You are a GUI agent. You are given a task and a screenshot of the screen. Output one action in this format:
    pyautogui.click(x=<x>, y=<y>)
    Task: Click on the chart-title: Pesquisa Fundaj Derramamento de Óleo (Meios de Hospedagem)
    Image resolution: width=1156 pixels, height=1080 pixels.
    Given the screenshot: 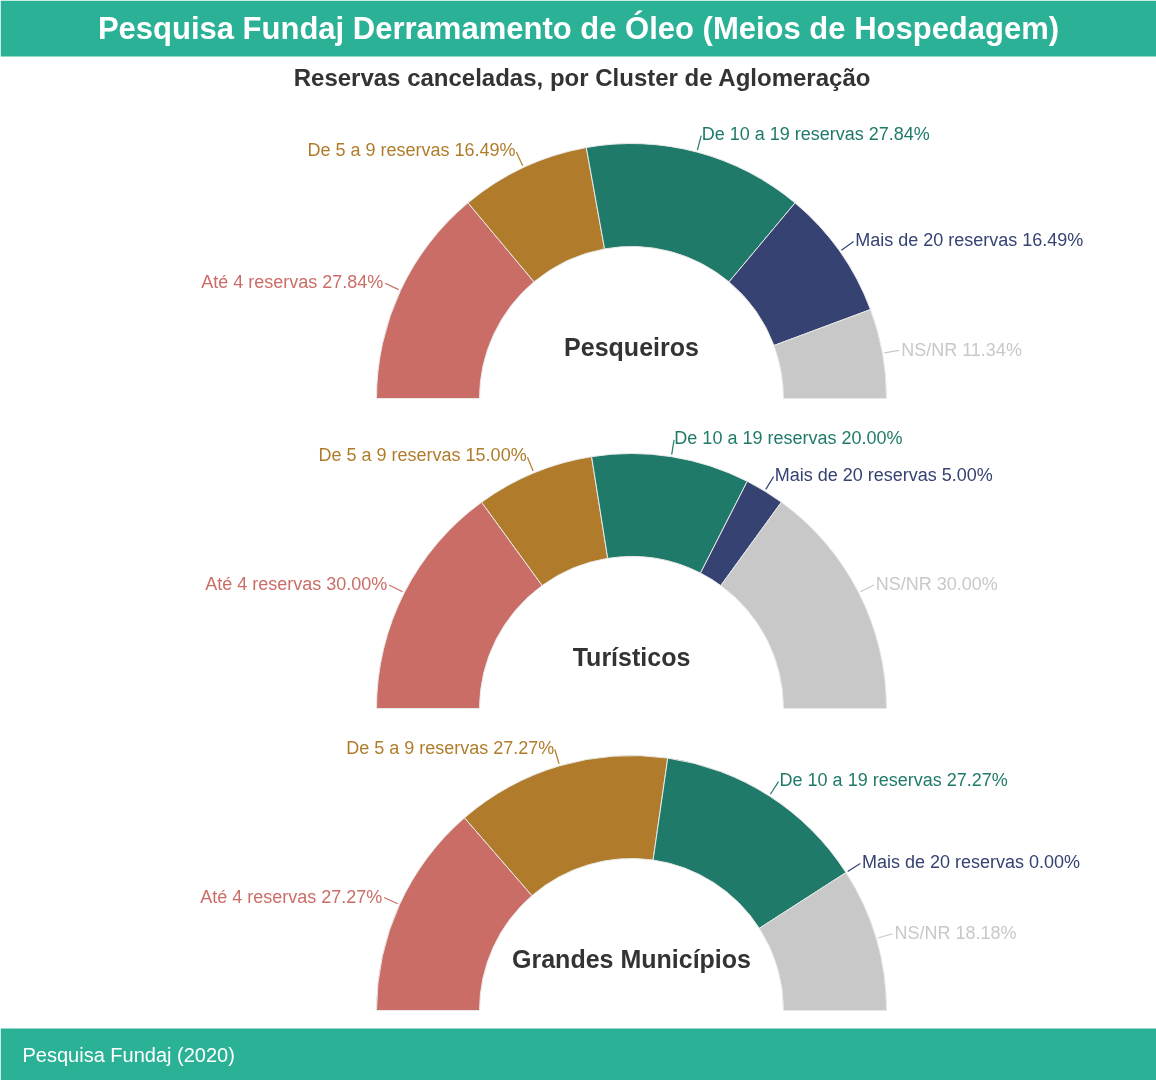 What is the action you would take?
    pyautogui.click(x=578, y=28)
    